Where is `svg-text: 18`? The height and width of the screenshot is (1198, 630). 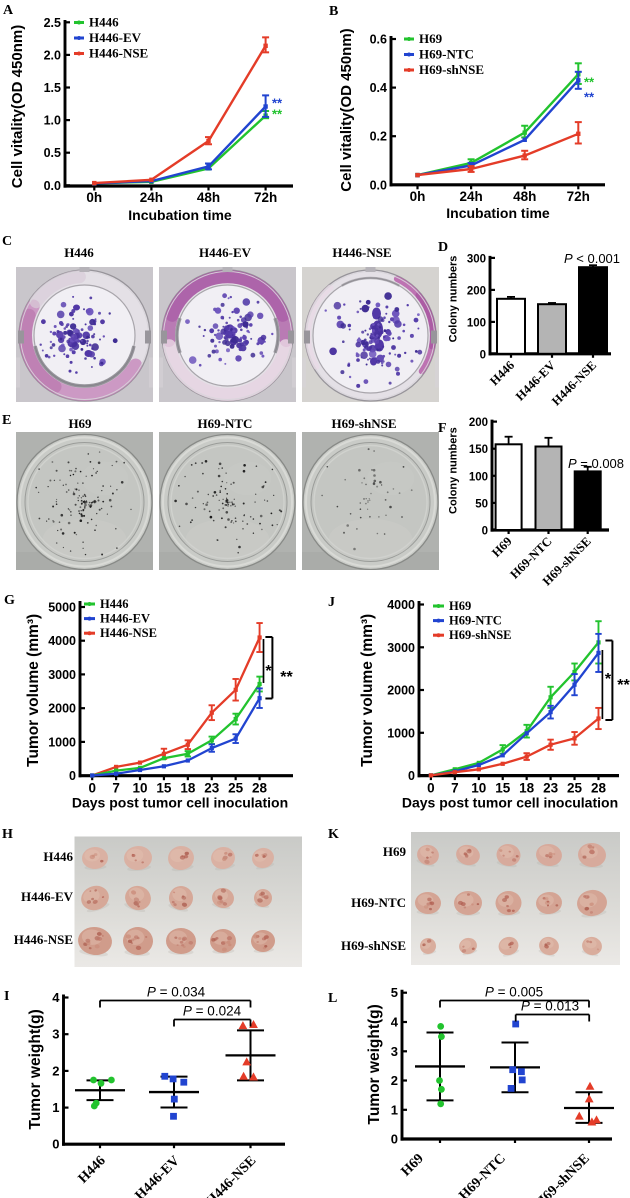 svg-text: 18 is located at coordinates (527, 788).